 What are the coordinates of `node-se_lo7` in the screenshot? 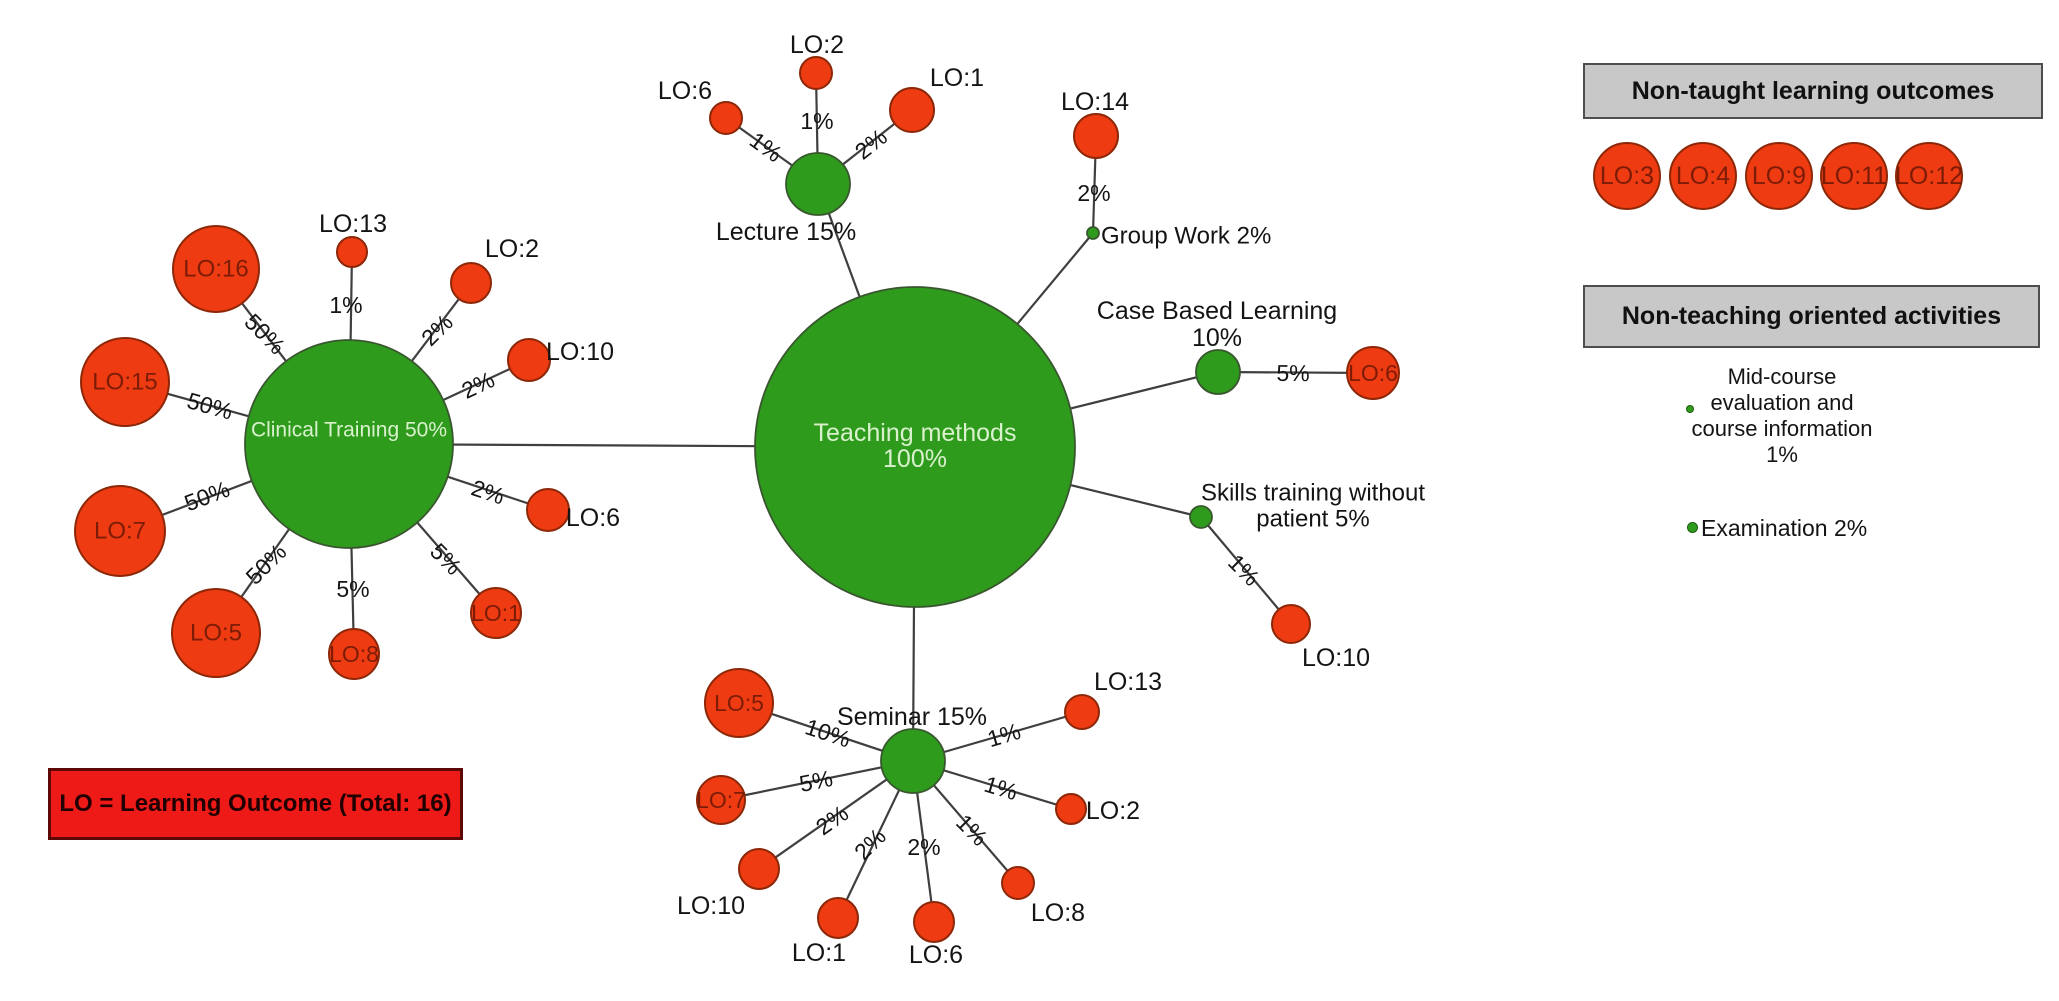 It's located at (721, 800).